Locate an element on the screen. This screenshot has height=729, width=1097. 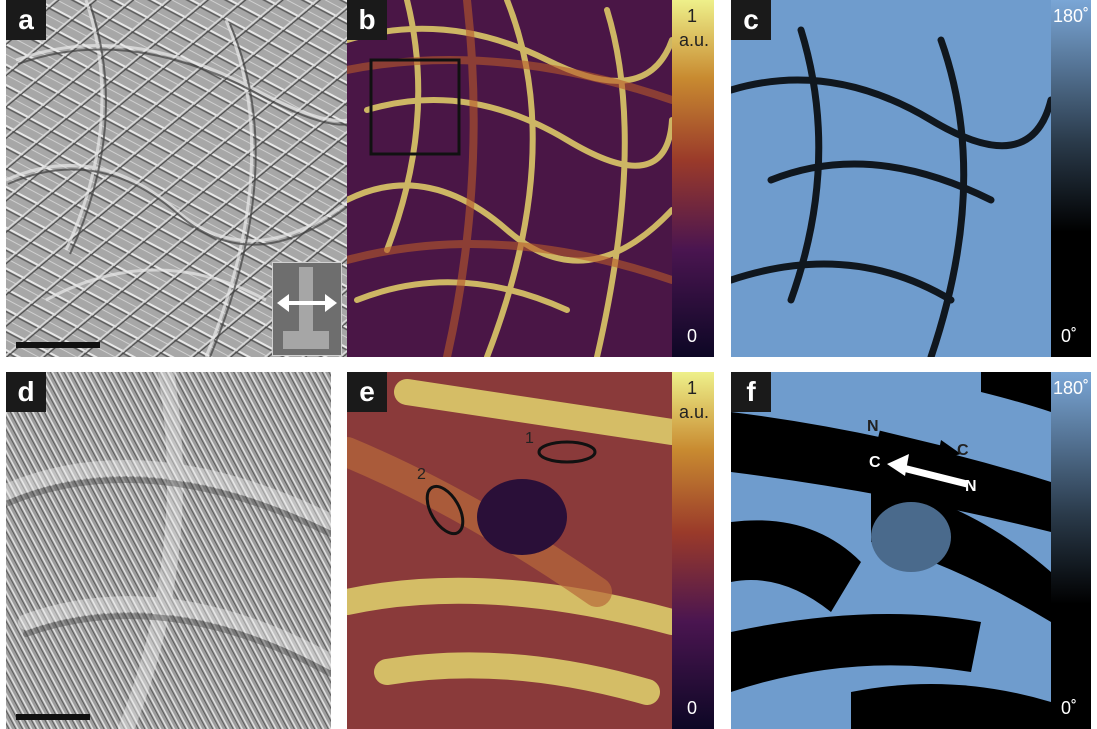
afm-tip-icon is located at coordinates (307, 309).